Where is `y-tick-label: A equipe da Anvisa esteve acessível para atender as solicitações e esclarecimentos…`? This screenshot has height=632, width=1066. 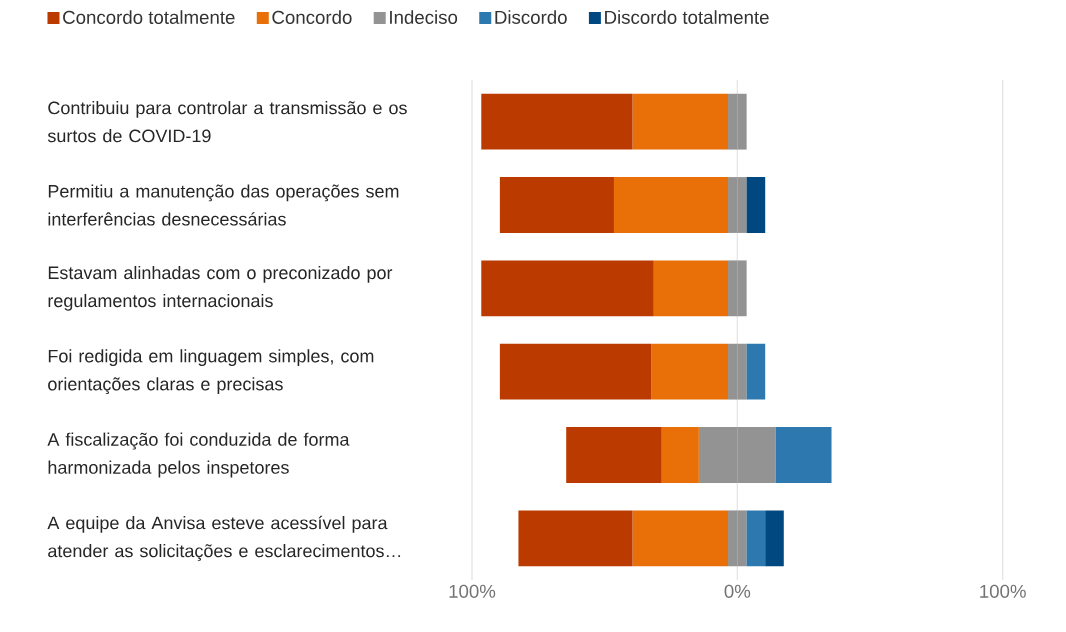 y-tick-label: A equipe da Anvisa esteve acessível para atender as solicitações e esclarecimentos… is located at coordinates (224, 538).